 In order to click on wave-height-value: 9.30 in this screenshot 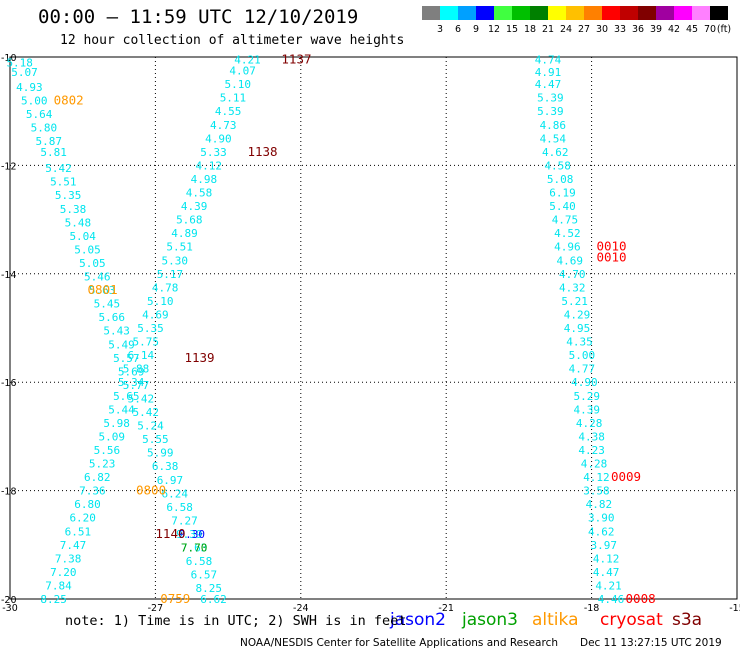, I will do `click(192, 534)`.